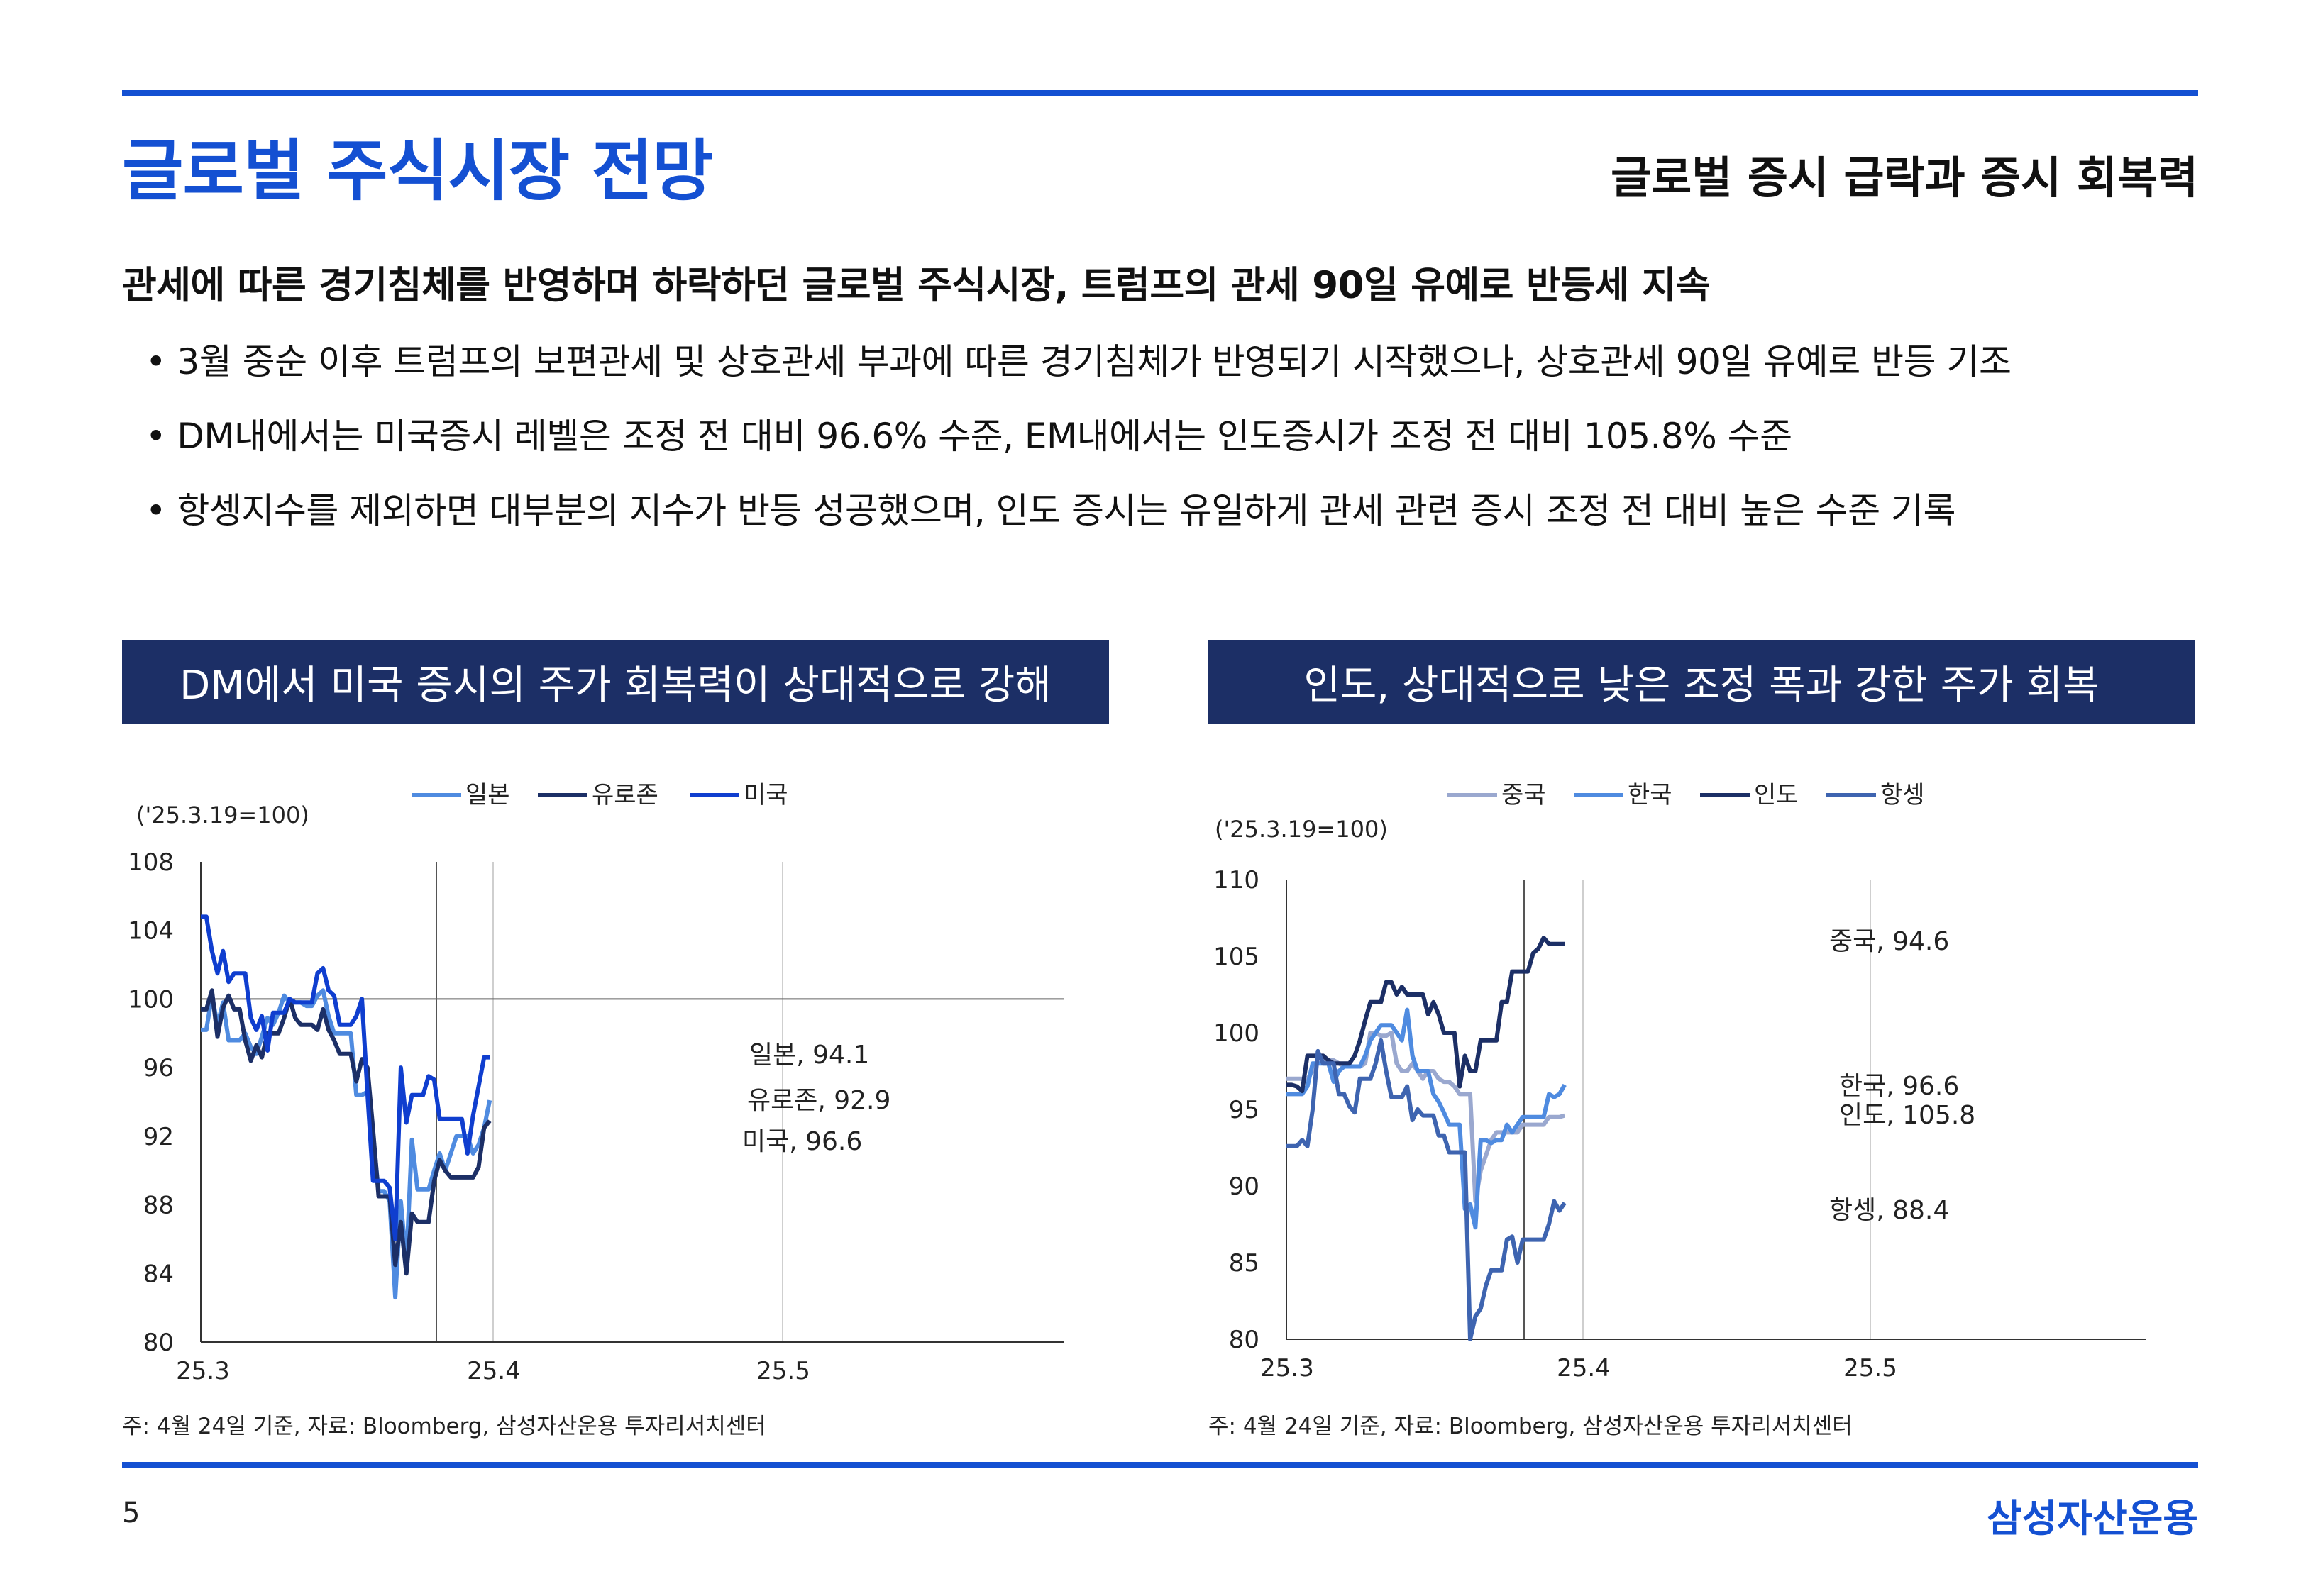  What do you see at coordinates (1236, 957) in the screenshot?
I see `y-tick-label: 105` at bounding box center [1236, 957].